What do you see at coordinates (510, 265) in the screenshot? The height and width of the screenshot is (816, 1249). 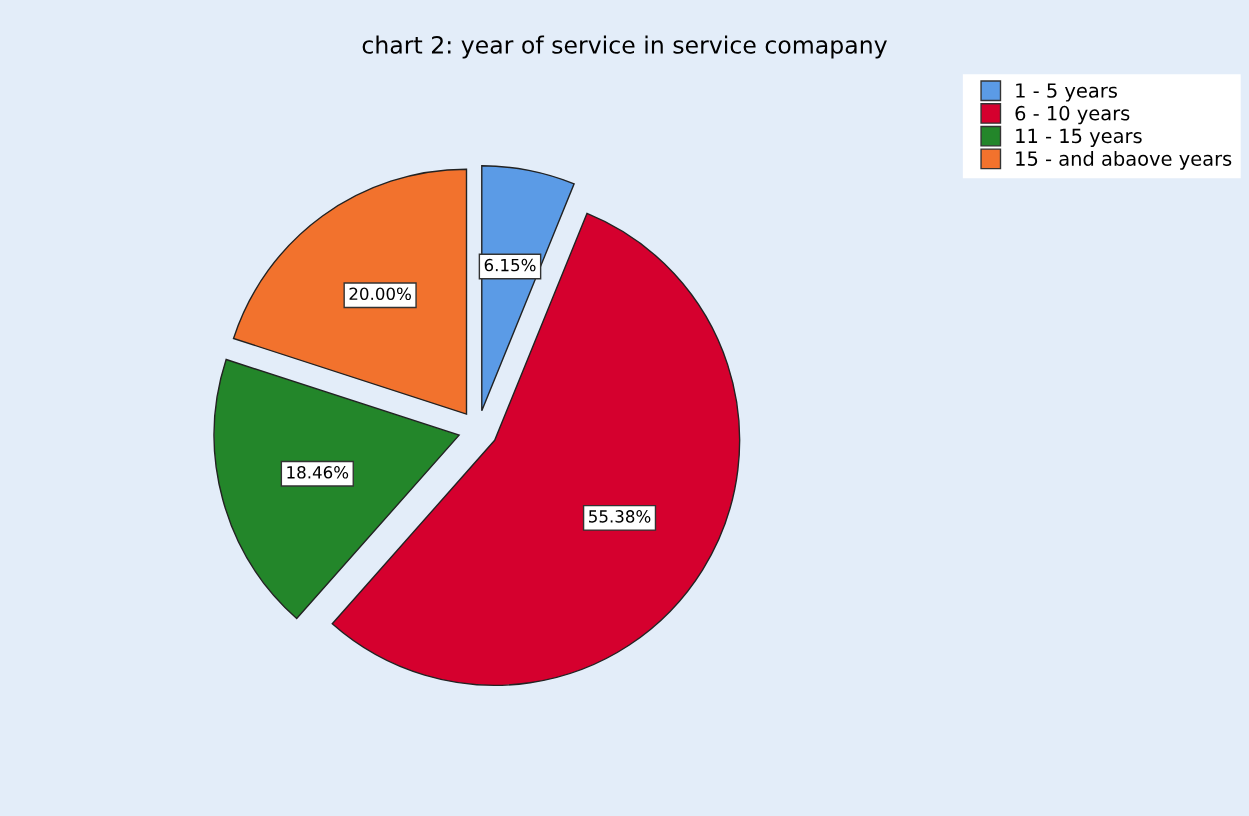 I see `data-label: 6.15%` at bounding box center [510, 265].